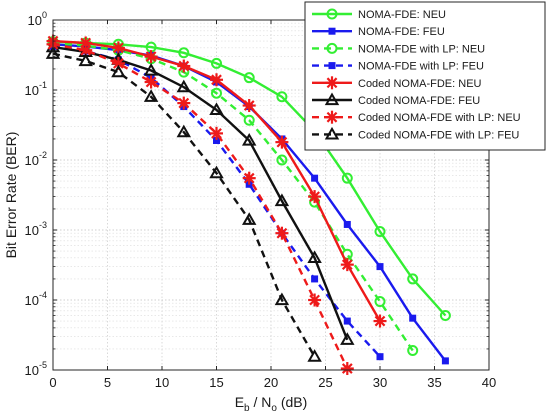  I want to click on legend-label: Coded NOMA-FDE: FEU, so click(419, 101).